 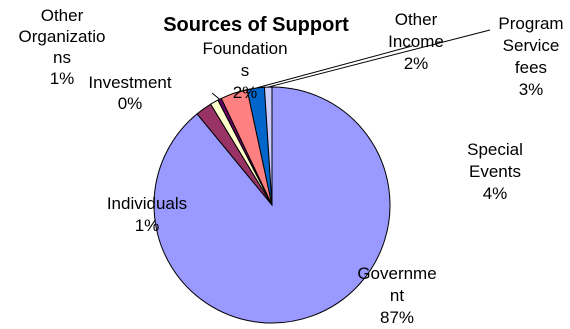 What do you see at coordinates (62, 36) in the screenshot?
I see `slice-label-line: Organizatio` at bounding box center [62, 36].